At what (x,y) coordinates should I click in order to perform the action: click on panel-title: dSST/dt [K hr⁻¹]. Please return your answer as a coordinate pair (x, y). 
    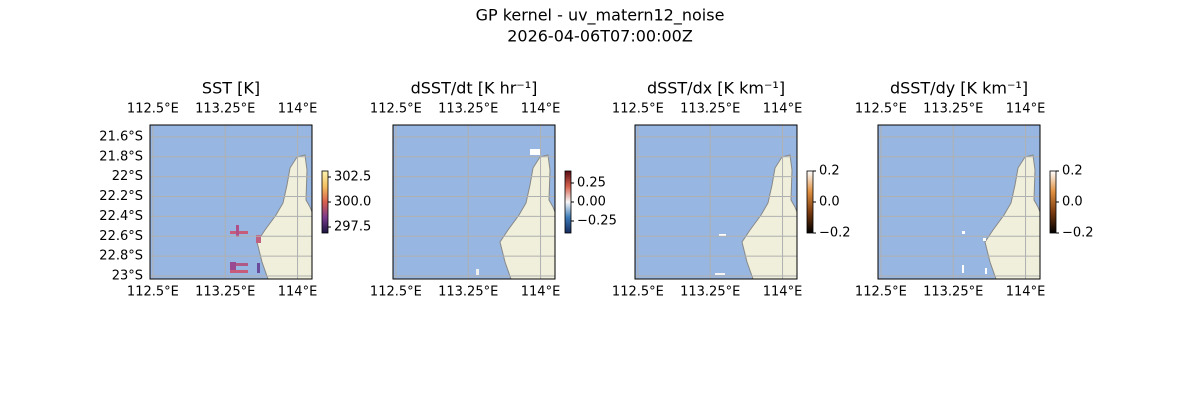
    Looking at the image, I should click on (474, 88).